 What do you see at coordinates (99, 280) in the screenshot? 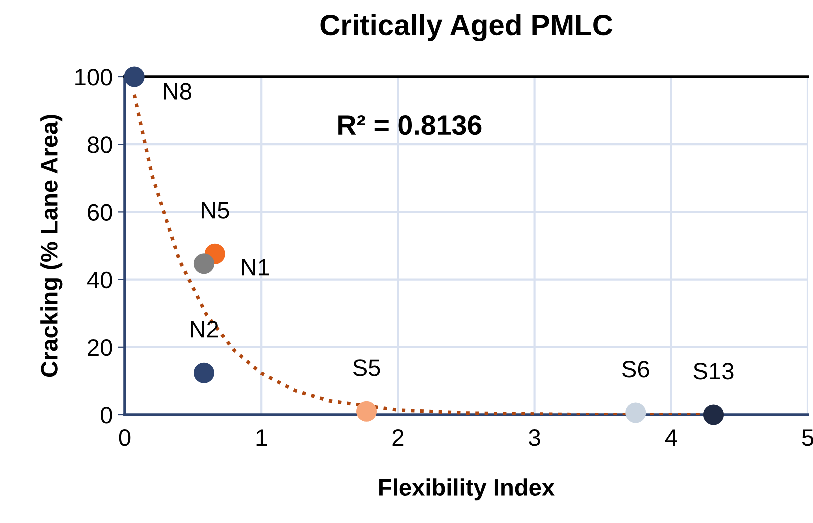
I see `y-tick-label: 40` at bounding box center [99, 280].